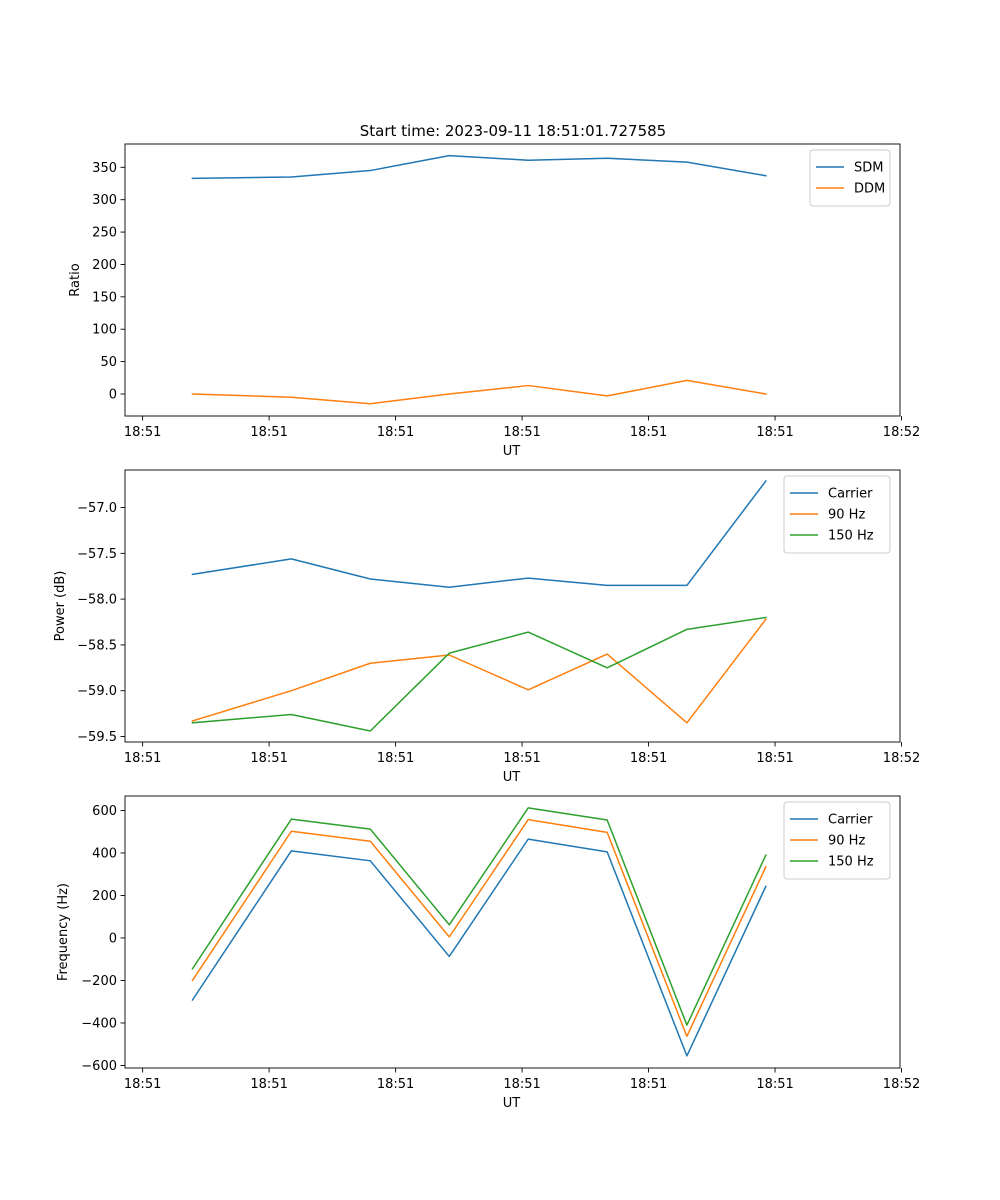  What do you see at coordinates (97, 554) in the screenshot?
I see `y-tick-label: −57.5` at bounding box center [97, 554].